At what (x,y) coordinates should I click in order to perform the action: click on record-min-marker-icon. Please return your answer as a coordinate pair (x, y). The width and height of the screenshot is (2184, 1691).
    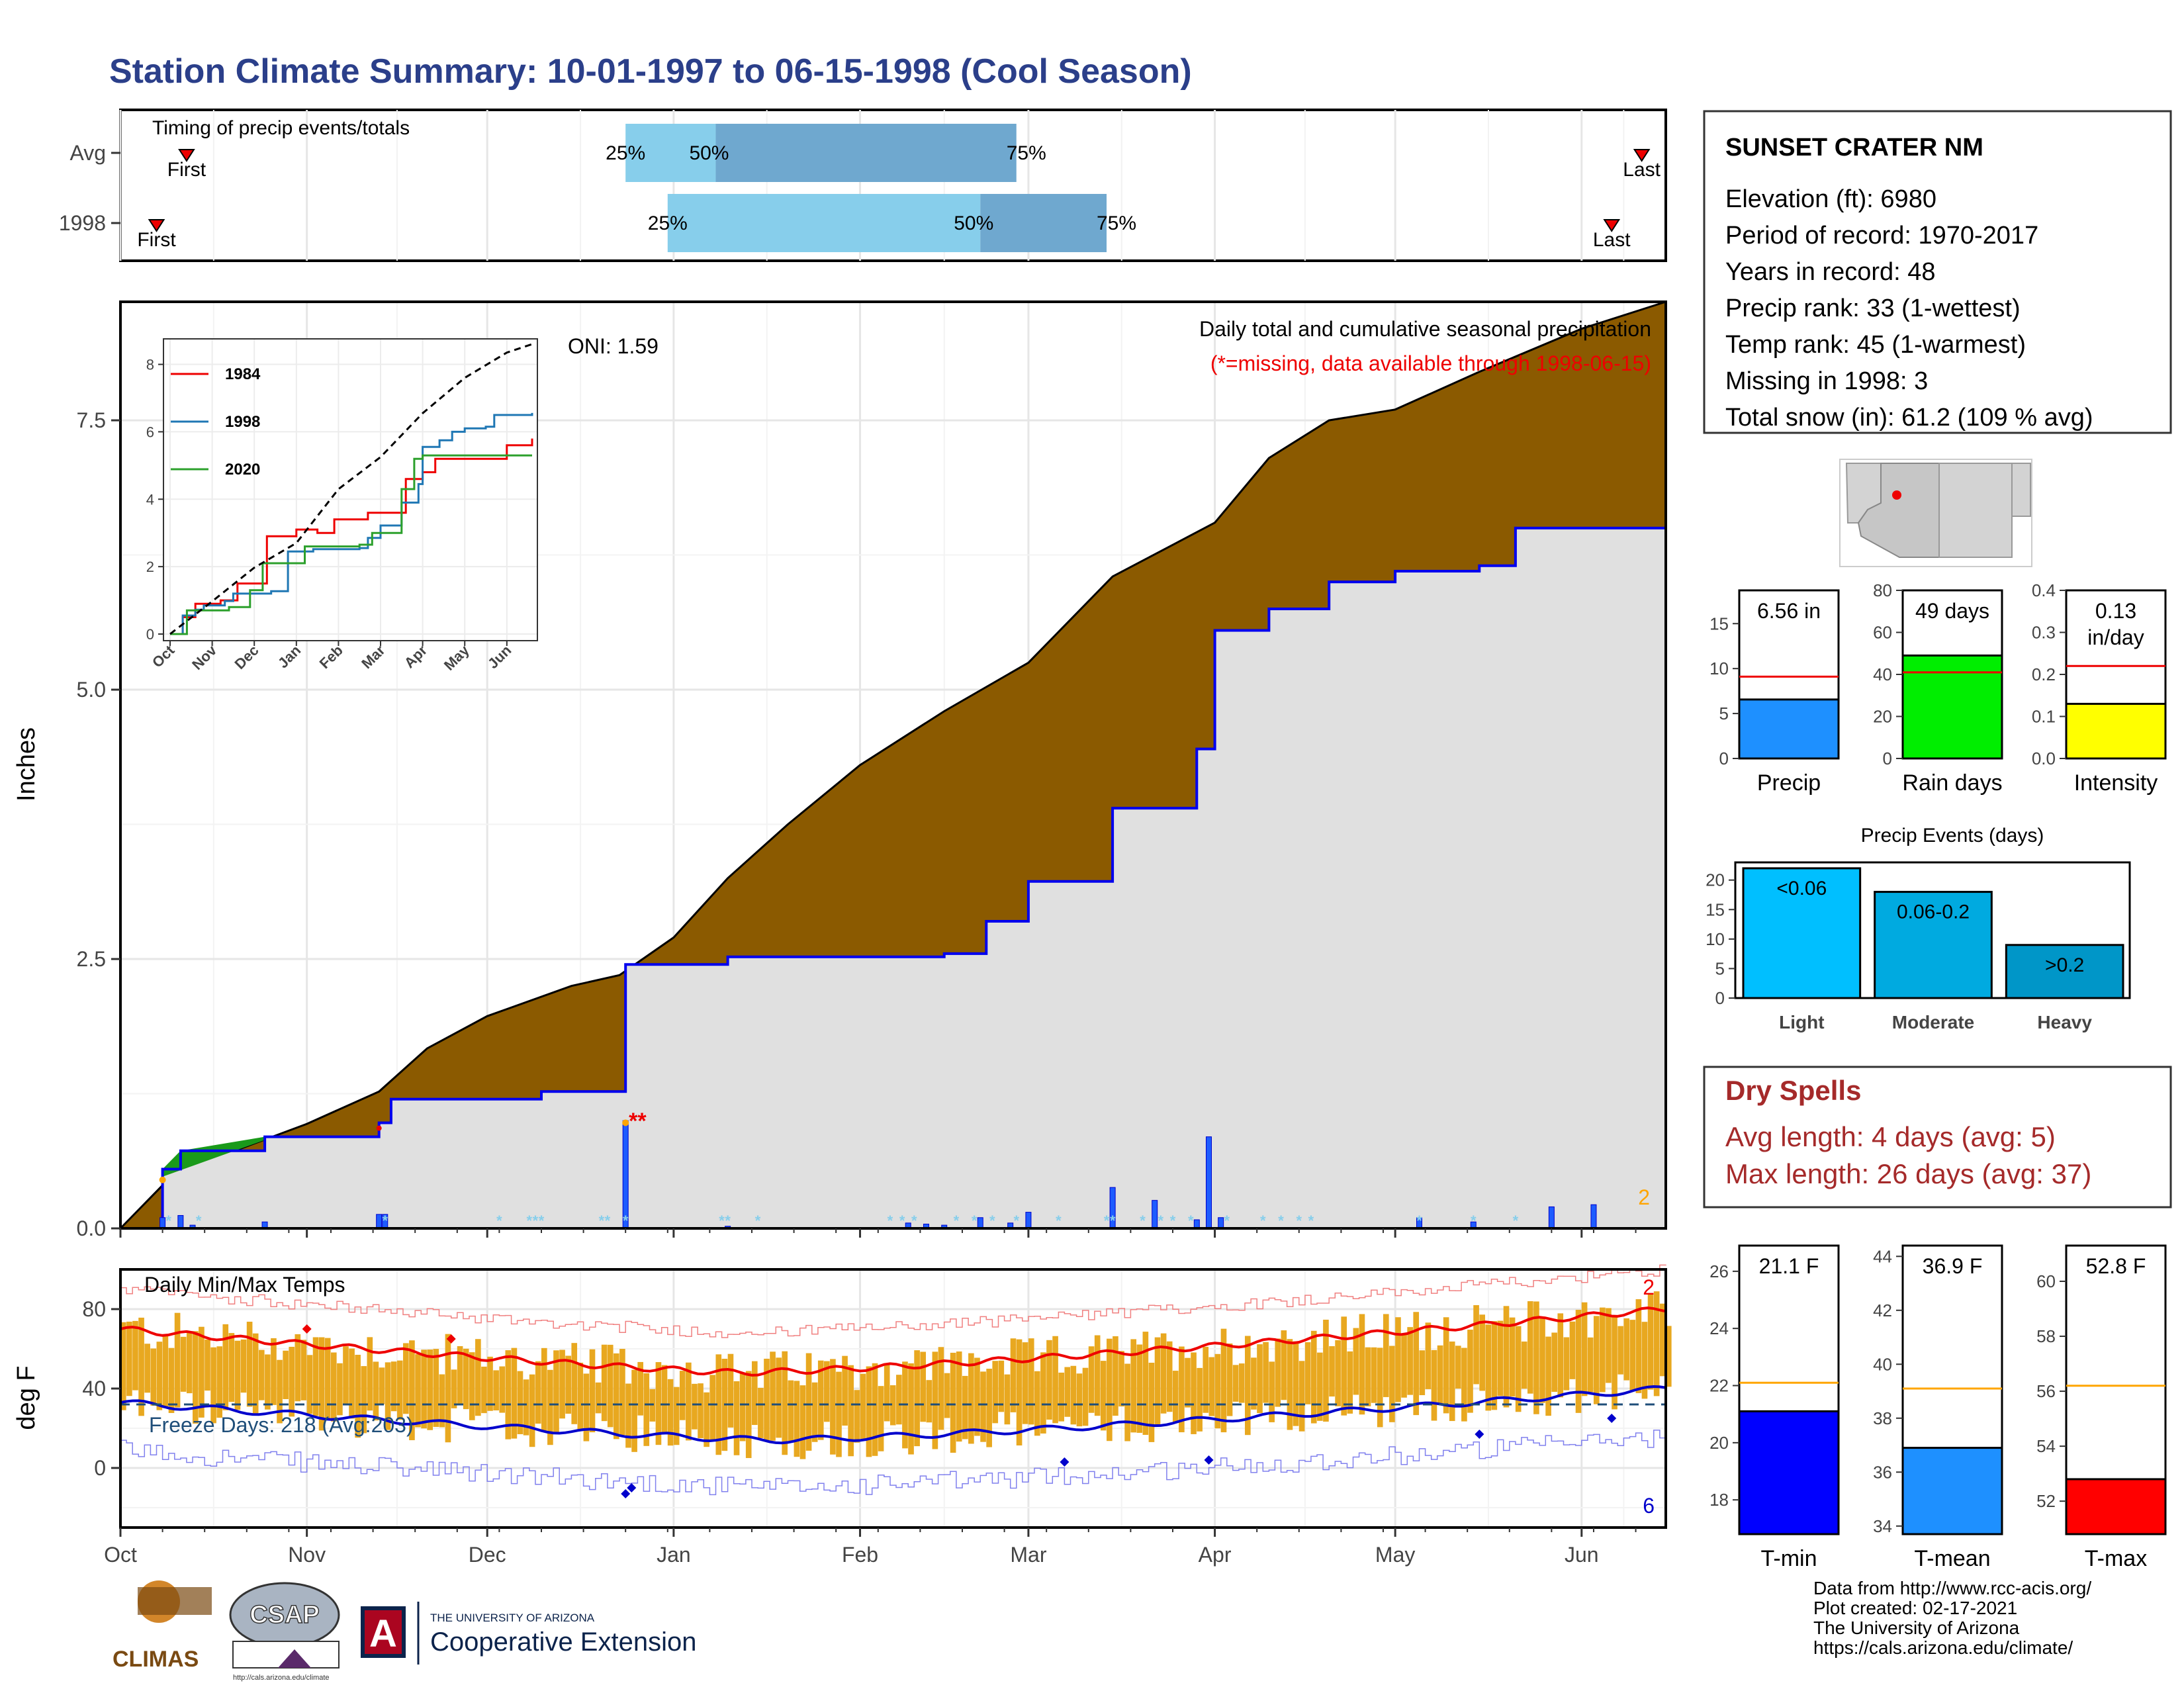
    Looking at the image, I should click on (1612, 1419).